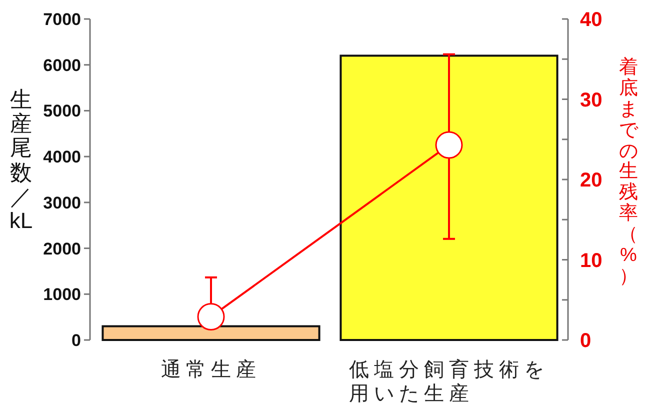 The width and height of the screenshot is (645, 414). Describe the element at coordinates (76, 340) in the screenshot. I see `y-tick-label: 0` at that location.